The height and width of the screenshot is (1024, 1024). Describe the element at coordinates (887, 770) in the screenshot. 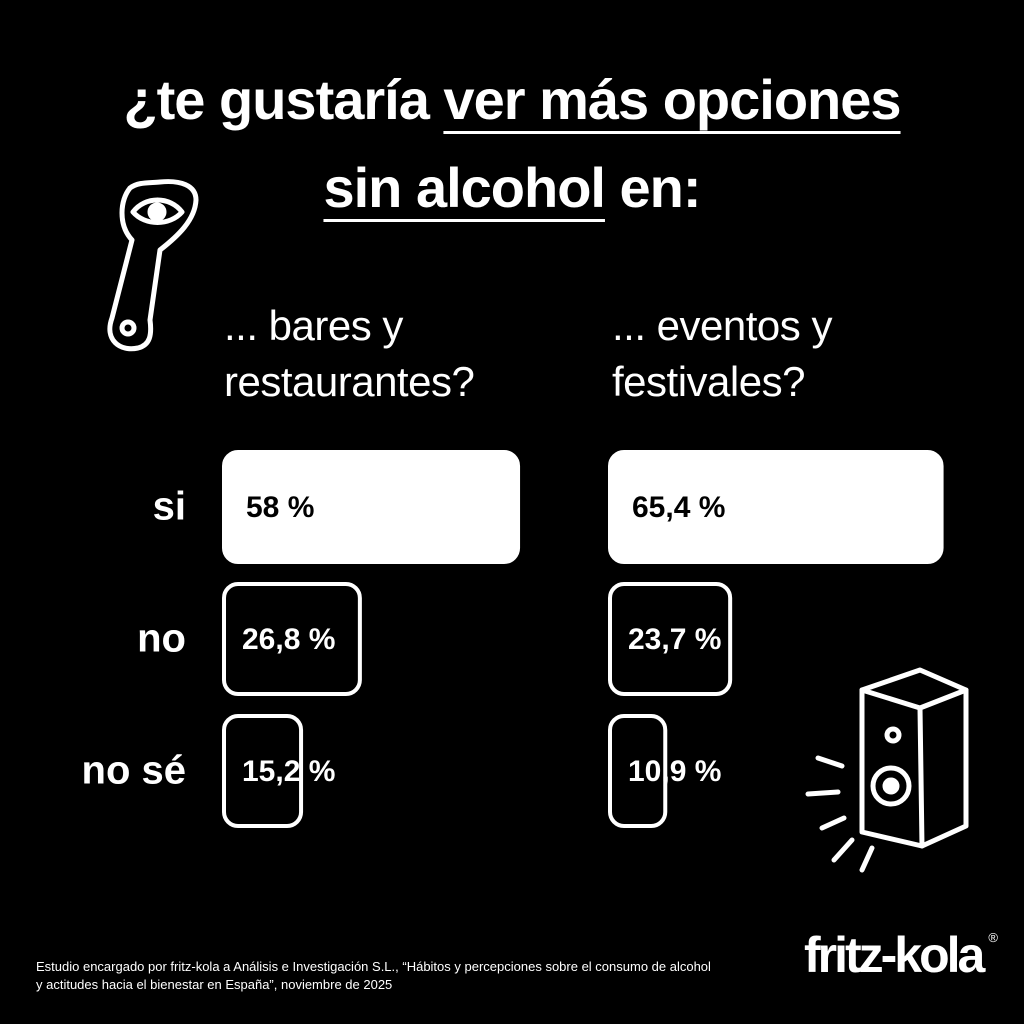

I see `speaker-icon` at that location.